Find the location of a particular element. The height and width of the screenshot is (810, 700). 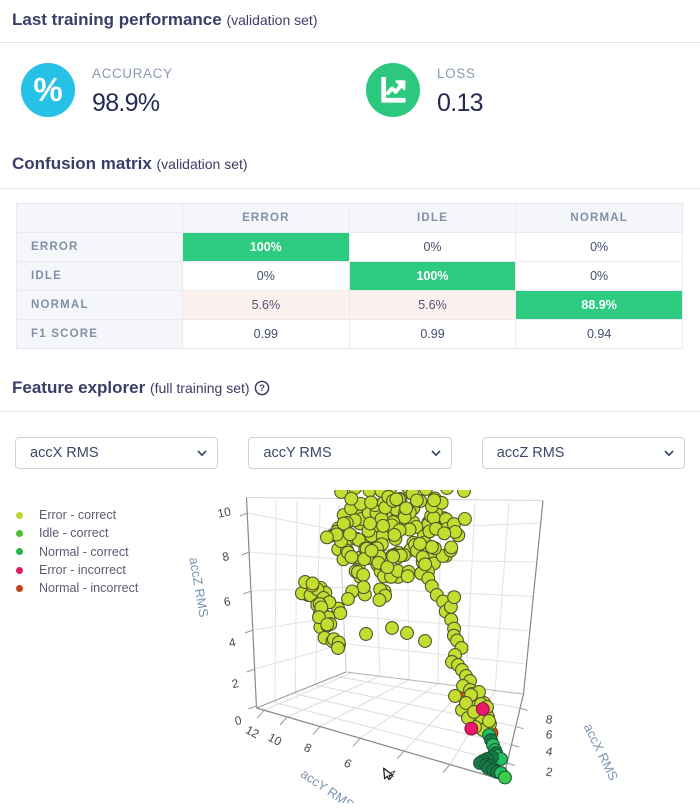

svg-text: accZ RMS is located at coordinates (198, 587).